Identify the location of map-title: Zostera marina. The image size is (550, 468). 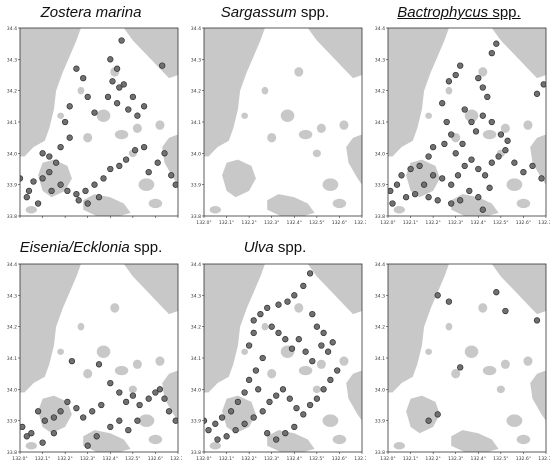
(91, 12).